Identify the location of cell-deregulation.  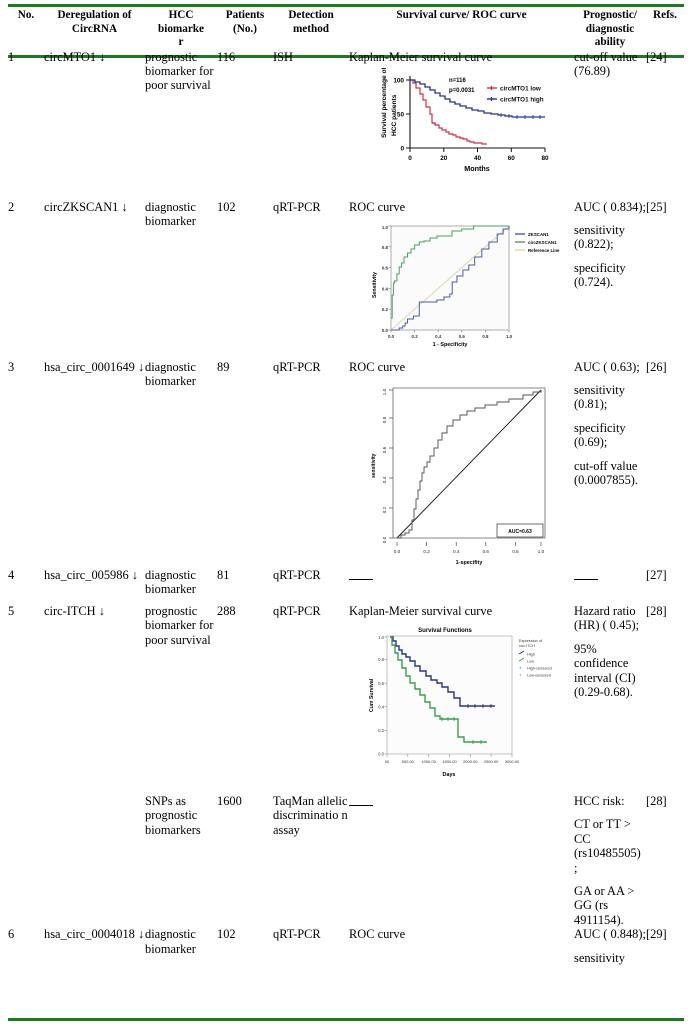
(94, 860).